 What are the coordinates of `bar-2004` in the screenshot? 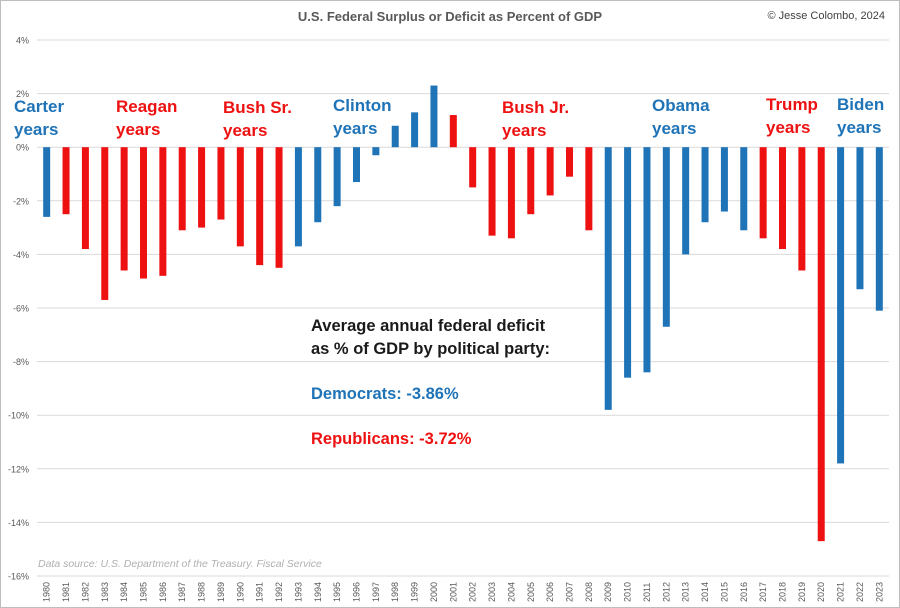 It's located at (511, 193).